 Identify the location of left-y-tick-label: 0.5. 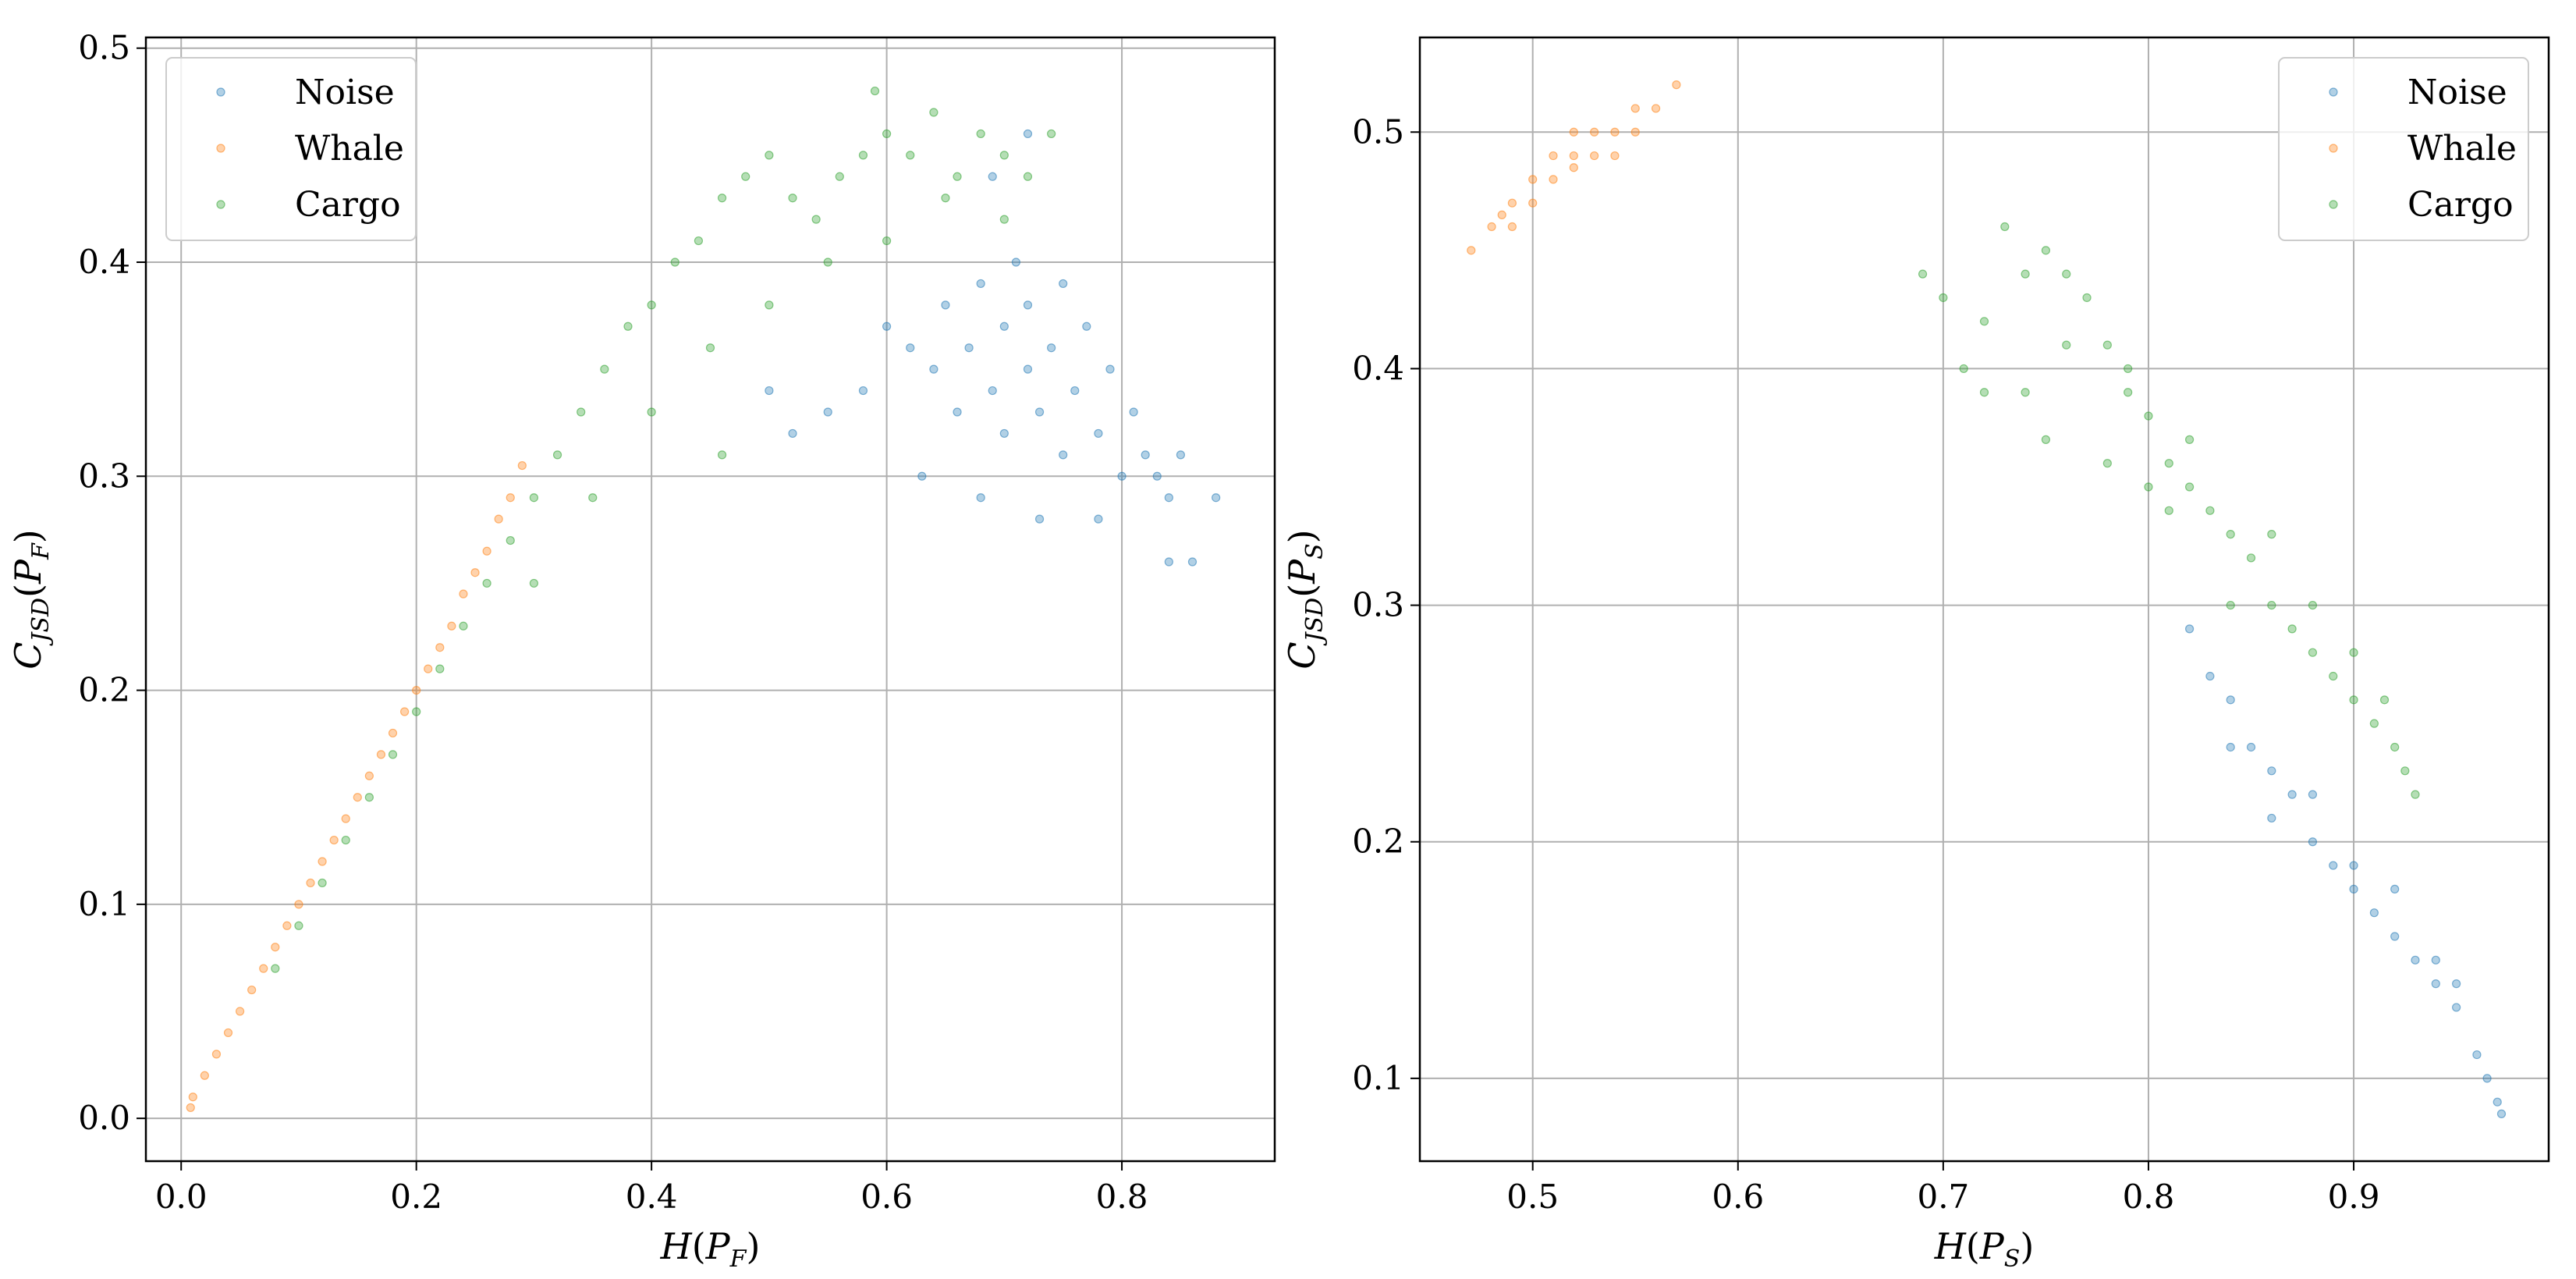
(104, 48).